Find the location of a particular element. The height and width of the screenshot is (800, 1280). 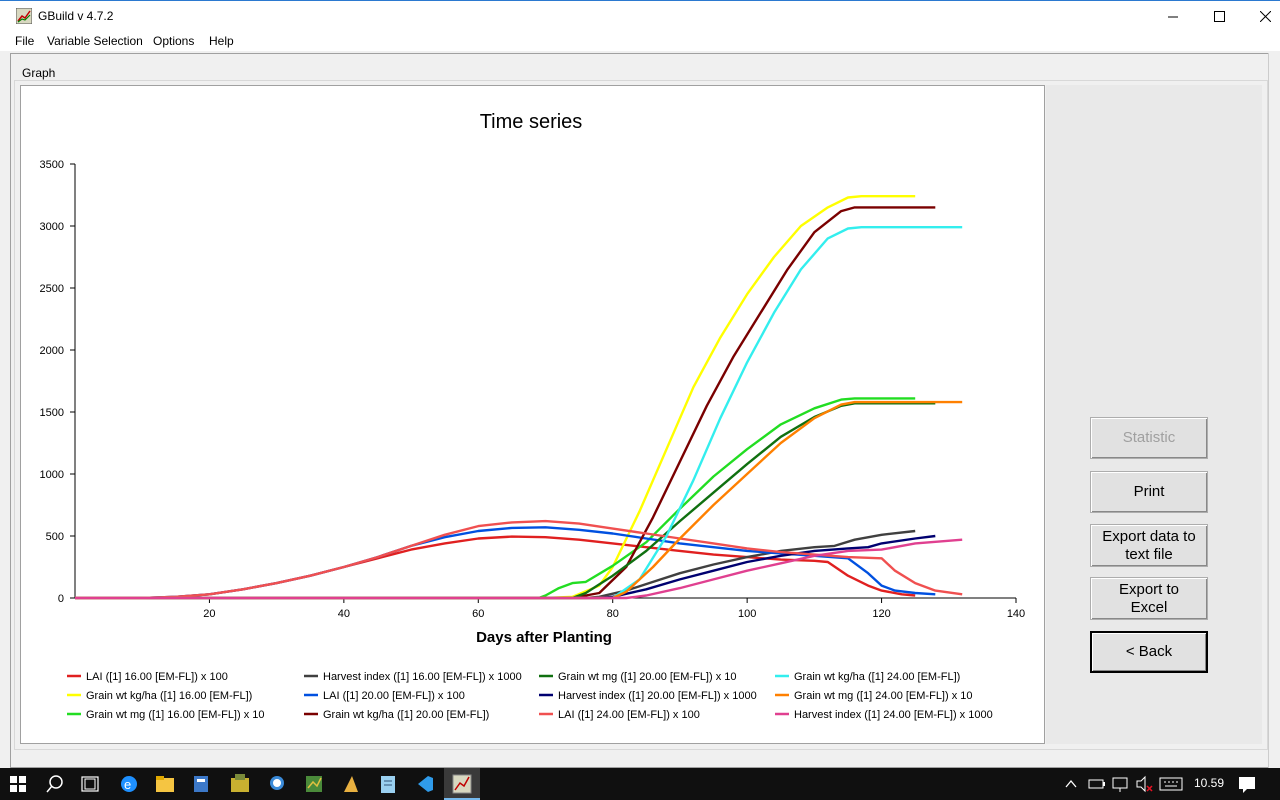

x-tick-label: 60 is located at coordinates (478, 614).